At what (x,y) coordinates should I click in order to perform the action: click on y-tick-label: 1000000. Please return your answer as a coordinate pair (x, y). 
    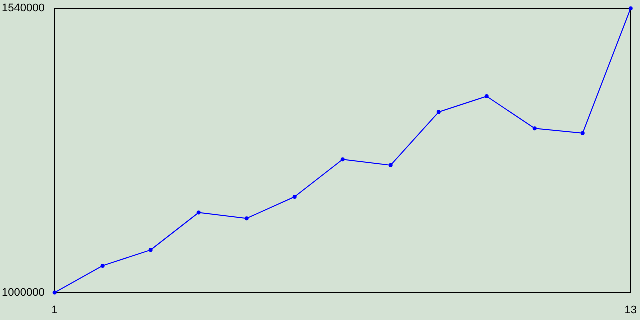
    Looking at the image, I should click on (23, 292).